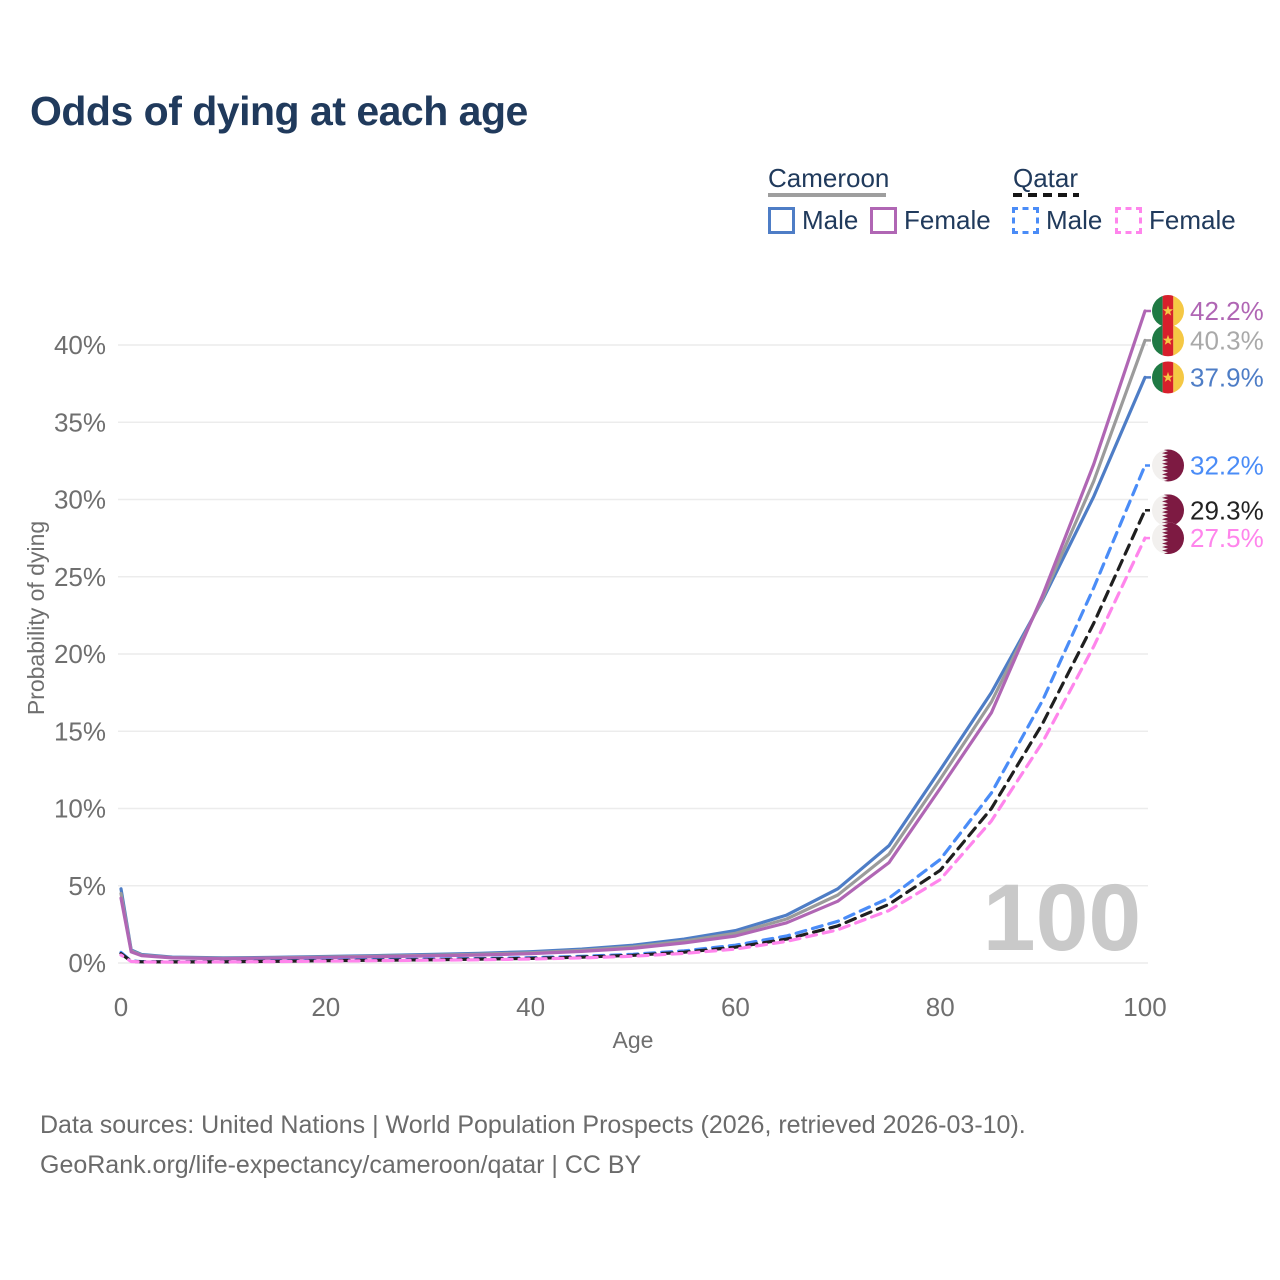  What do you see at coordinates (633, 1040) in the screenshot?
I see `x-axis-title: Age` at bounding box center [633, 1040].